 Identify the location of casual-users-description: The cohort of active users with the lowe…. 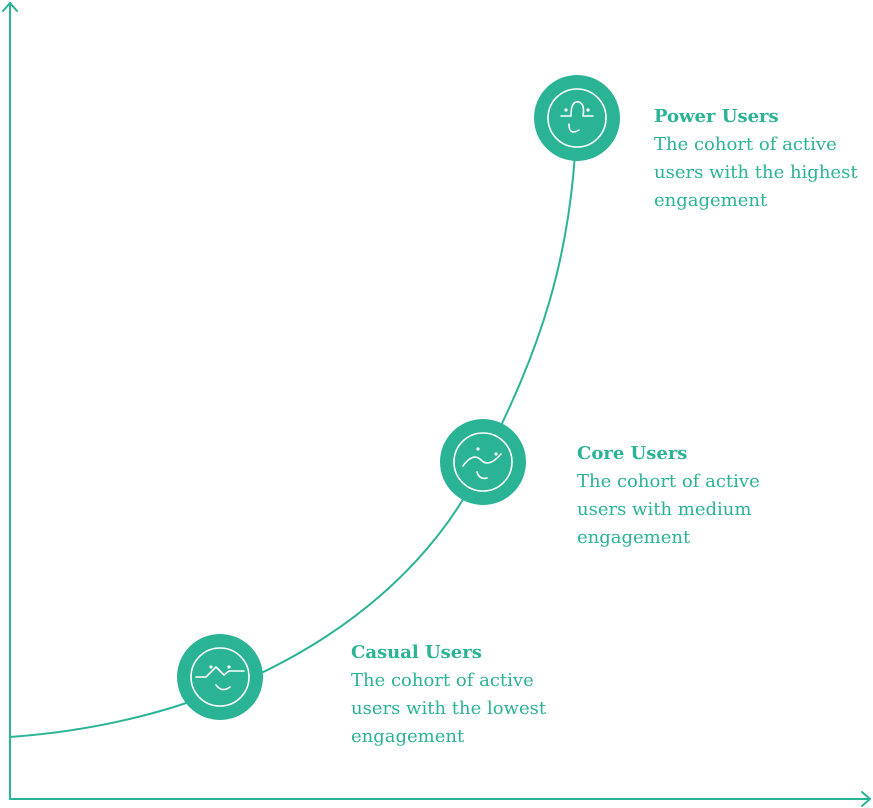
(449, 708).